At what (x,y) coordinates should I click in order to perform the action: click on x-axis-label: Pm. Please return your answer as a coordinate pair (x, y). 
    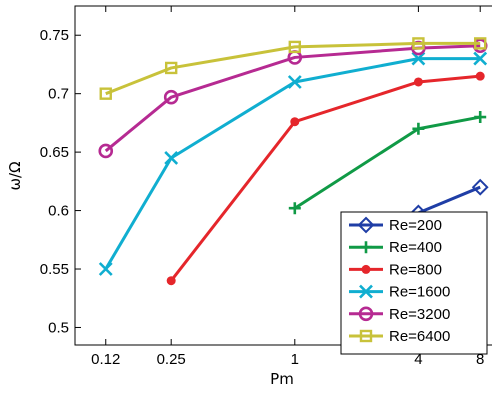
    Looking at the image, I should click on (282, 379).